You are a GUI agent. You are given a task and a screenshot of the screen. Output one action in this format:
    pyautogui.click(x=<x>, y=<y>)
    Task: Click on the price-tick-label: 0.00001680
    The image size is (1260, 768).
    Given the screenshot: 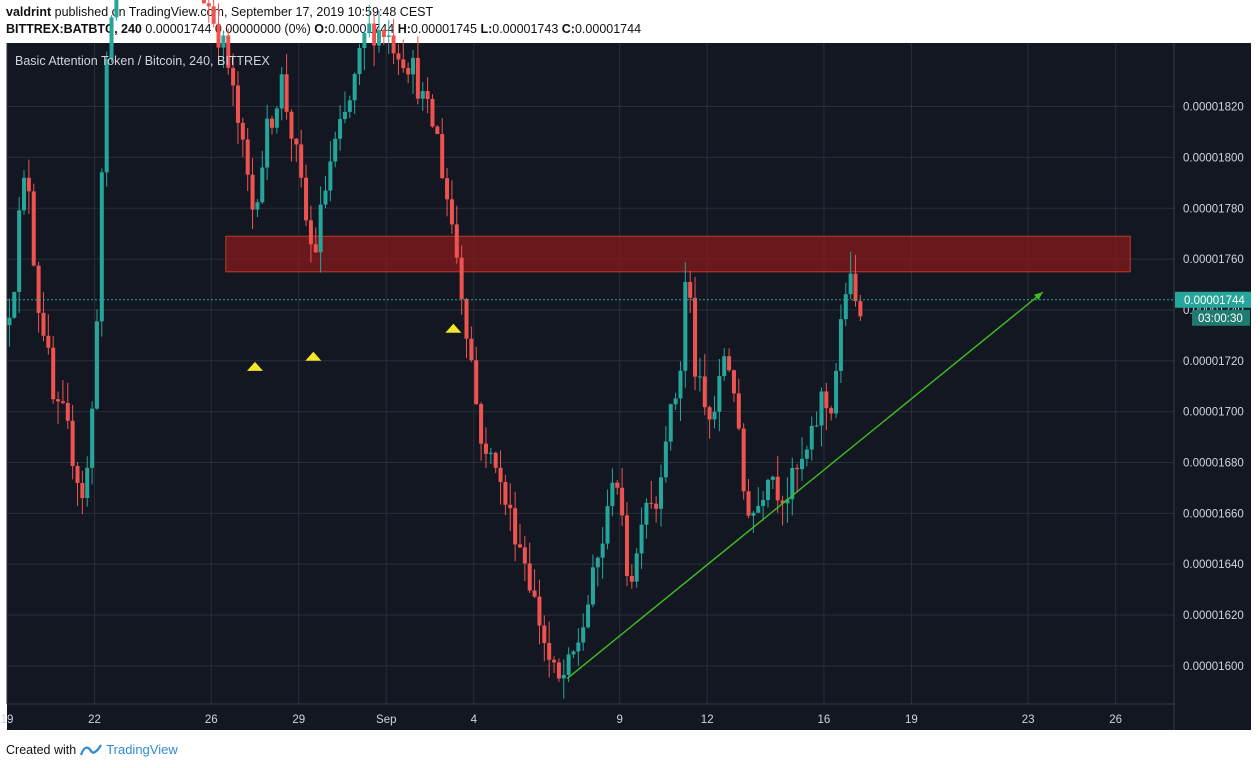 What is the action you would take?
    pyautogui.click(x=1213, y=463)
    